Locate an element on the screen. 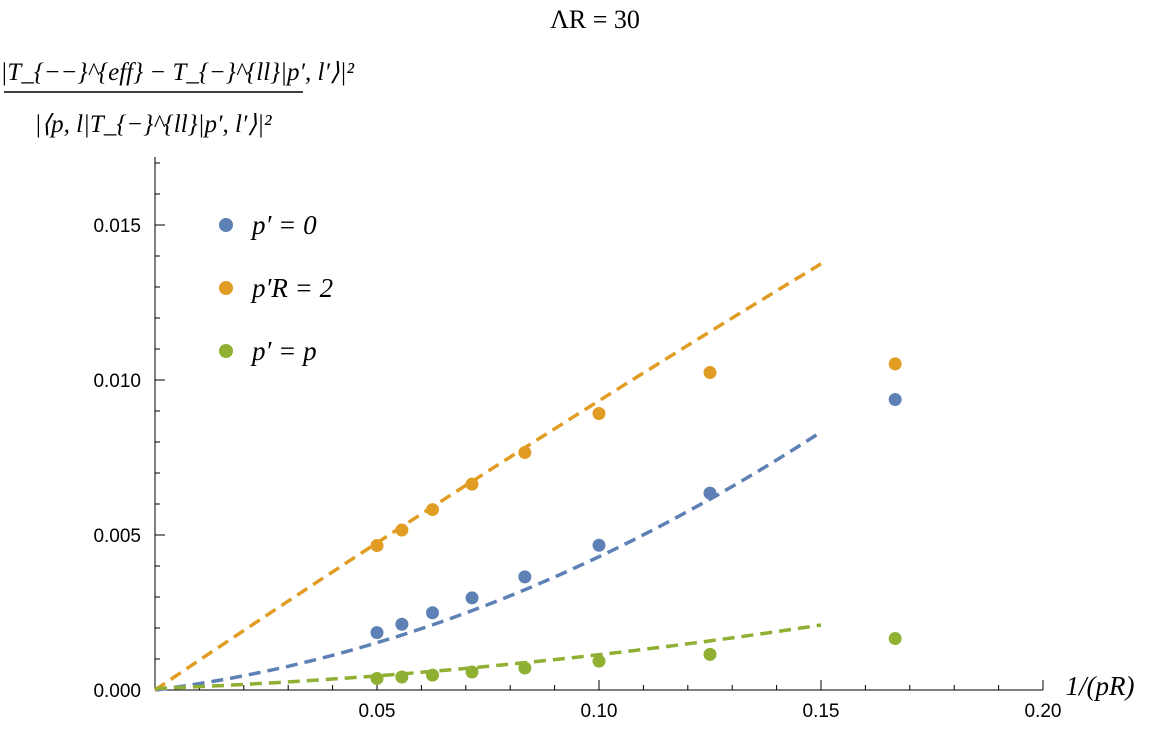  y-tick-label: 0.010 is located at coordinates (117, 381).